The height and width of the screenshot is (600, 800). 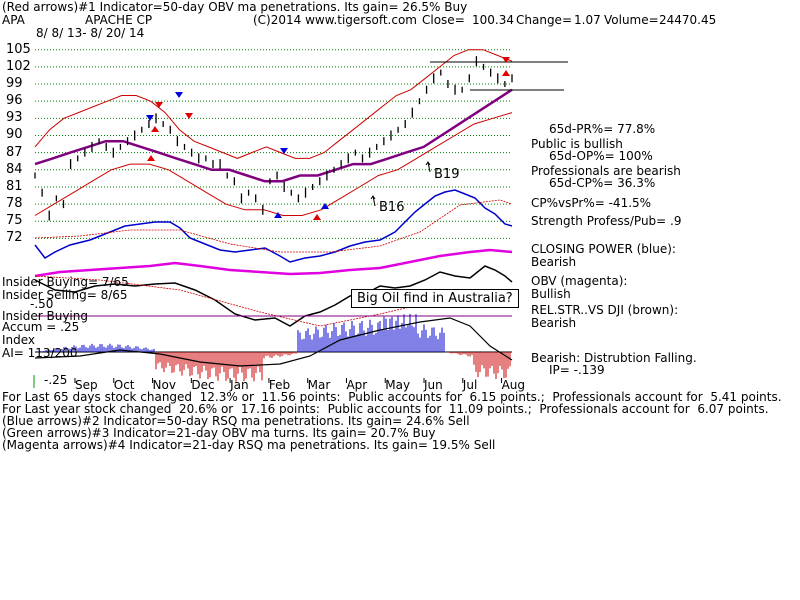 I want to click on date-range: 8/ 8/ 13- 8/ 20/ 14, so click(x=90, y=33).